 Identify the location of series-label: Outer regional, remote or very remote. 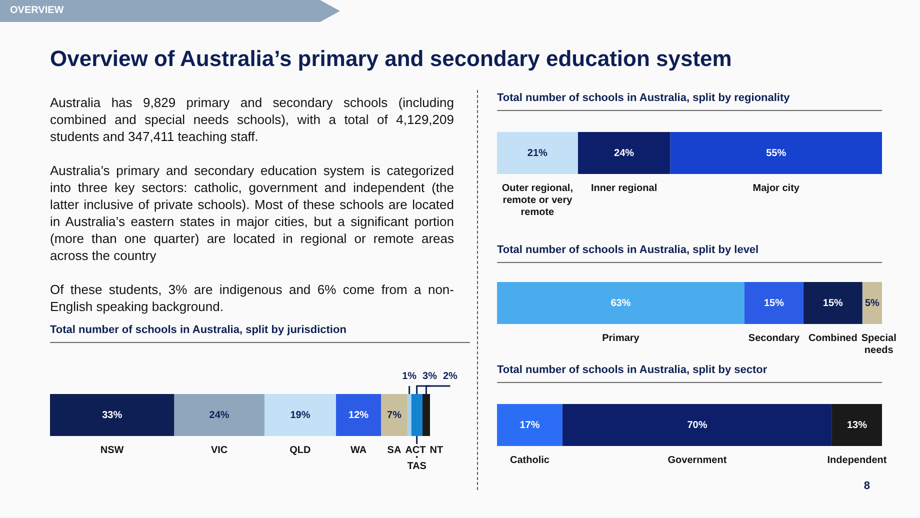
(538, 200).